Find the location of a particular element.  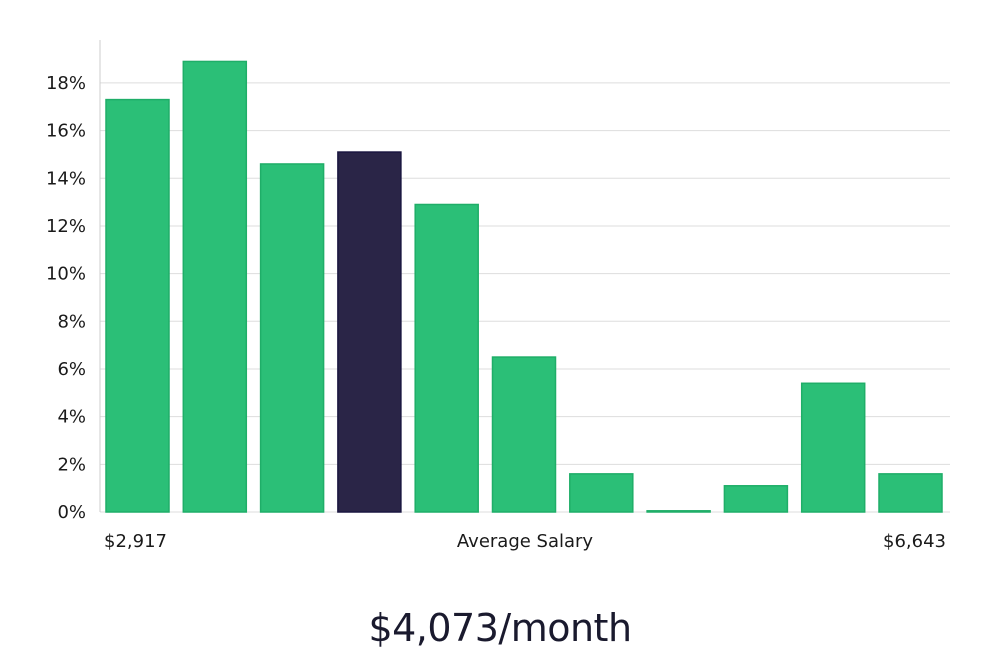

x-min-label: $2,917 is located at coordinates (135, 541).